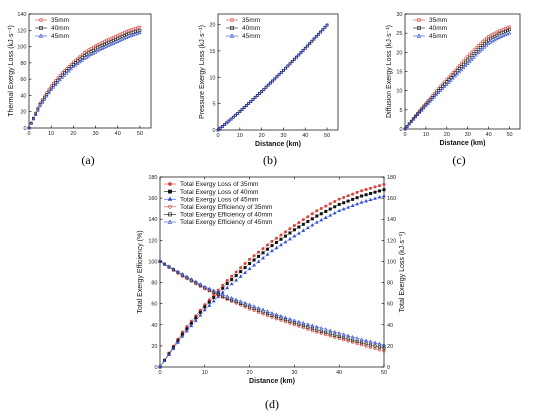 The image size is (550, 415). I want to click on y-tick-label: 20, so click(154, 347).